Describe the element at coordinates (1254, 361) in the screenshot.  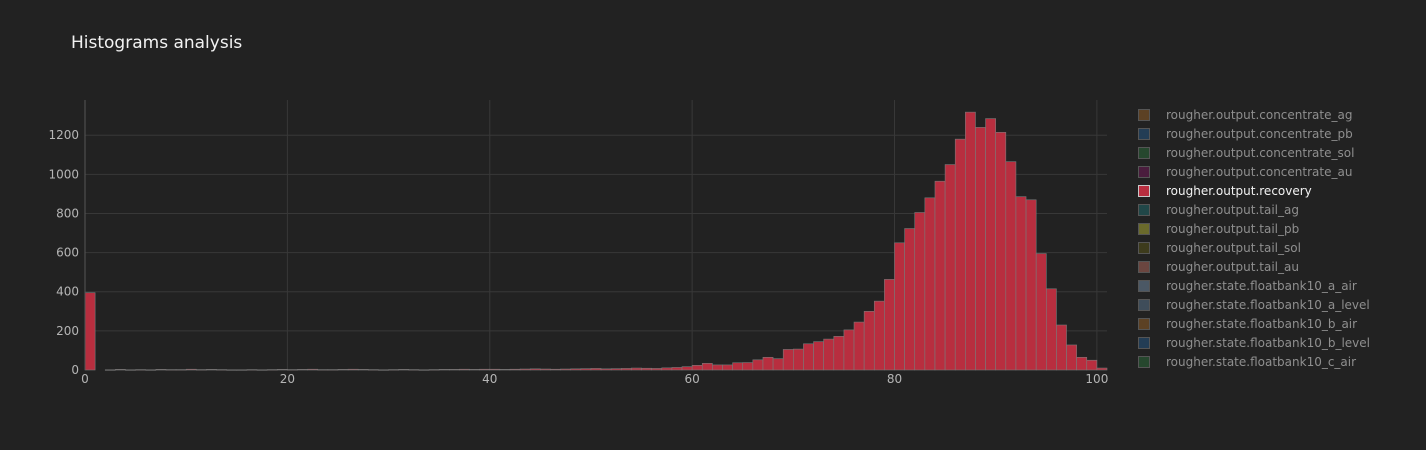
I see `legend-item: rougher.state.floatbank10_c_air` at that location.